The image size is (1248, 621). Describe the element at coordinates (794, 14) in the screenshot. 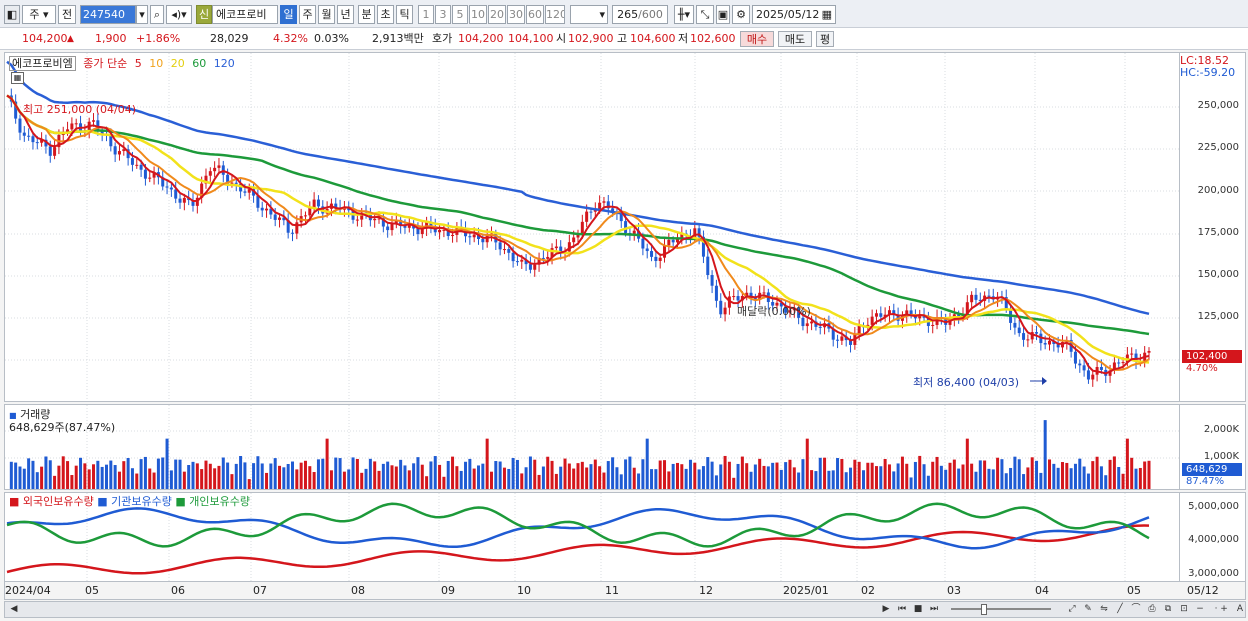

I see `date-field: 2025/05/12 ▦` at that location.